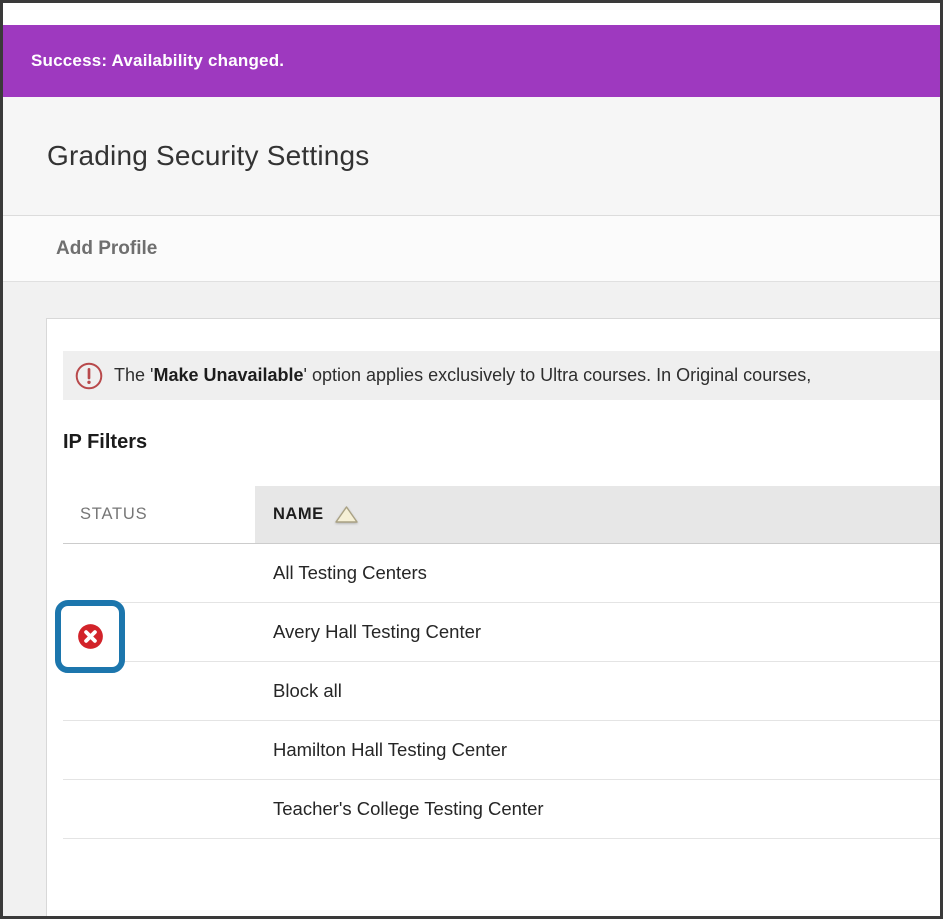  Describe the element at coordinates (471, 61) in the screenshot. I see `success-banner: Success: Availability changed.` at that location.